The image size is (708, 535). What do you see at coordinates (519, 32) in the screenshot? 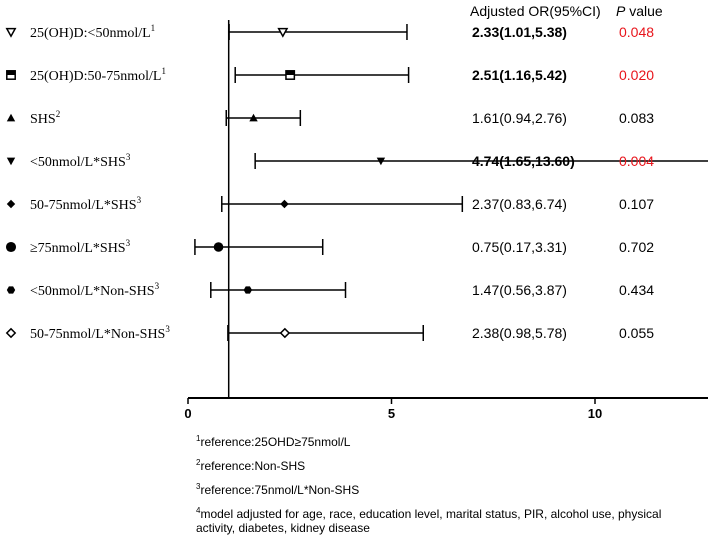
I see `or-value-0: 2.33(1.01,5.38)` at bounding box center [519, 32].